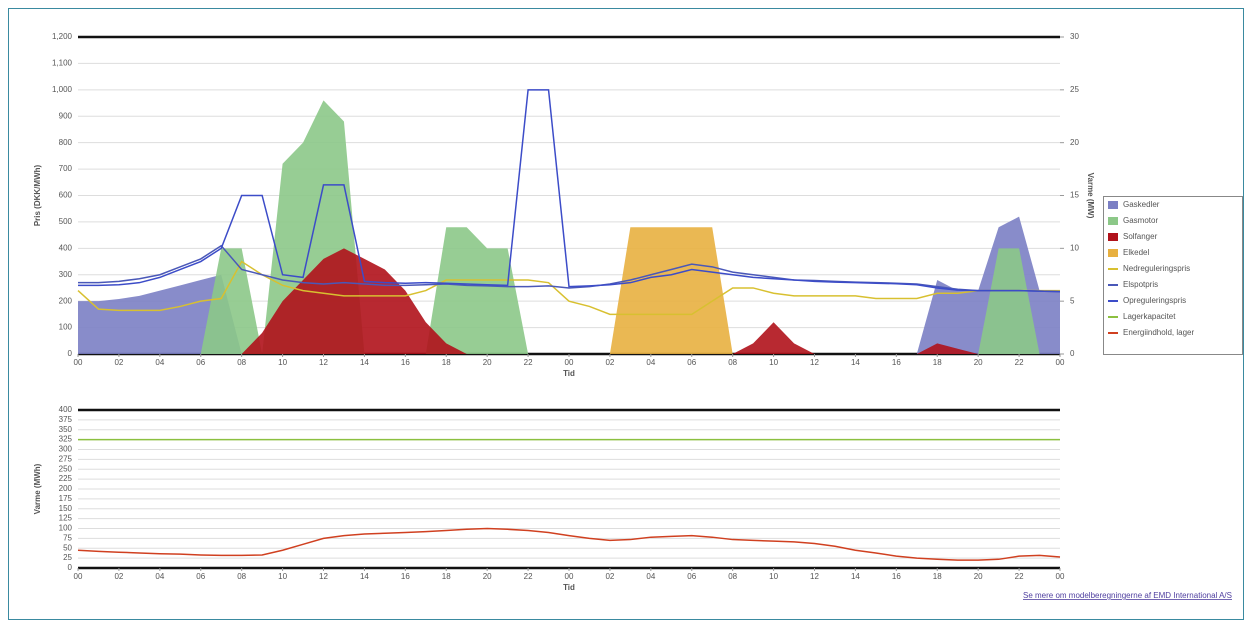 The height and width of the screenshot is (624, 1252). Describe the element at coordinates (66, 478) in the screenshot. I see `y-tick-label: 225` at that location.